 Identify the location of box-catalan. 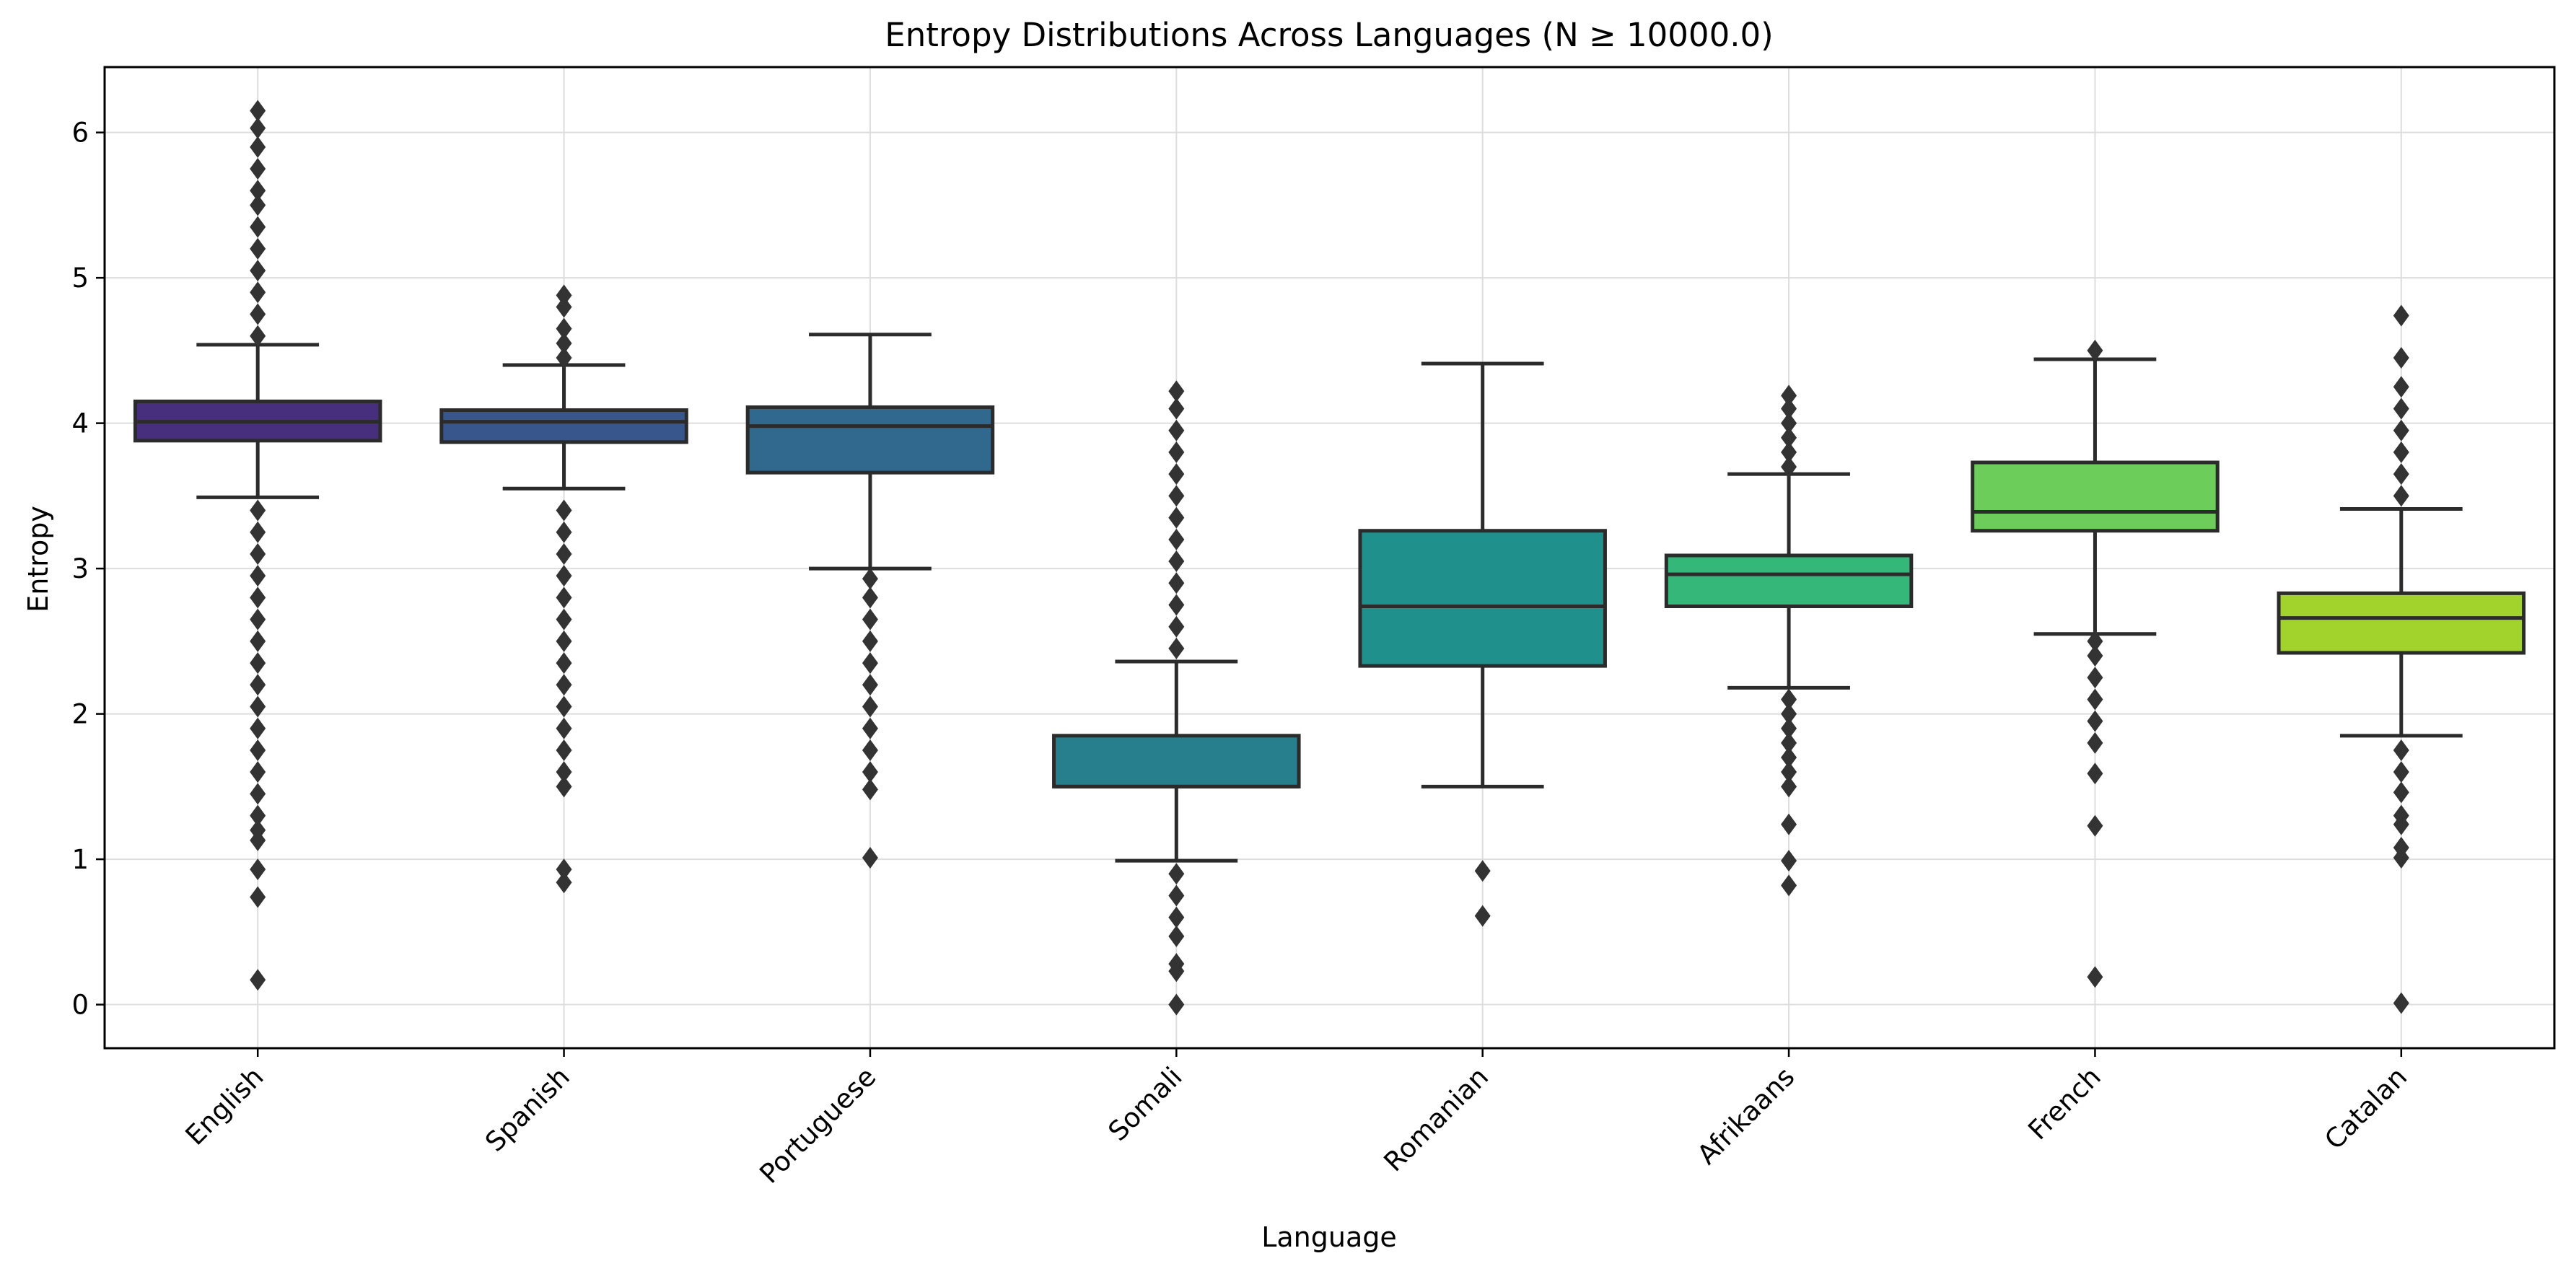
(2401, 659).